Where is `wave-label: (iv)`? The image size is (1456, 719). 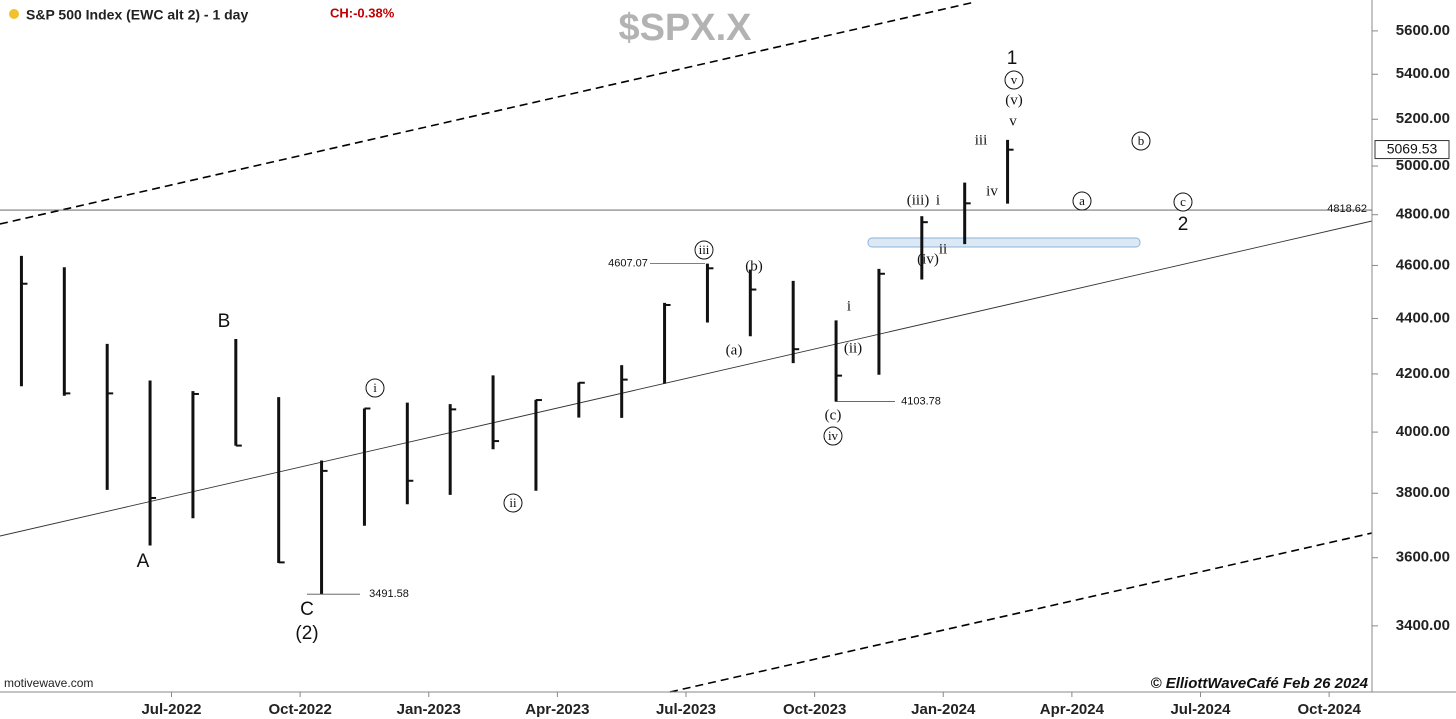
wave-label: (iv) is located at coordinates (928, 259).